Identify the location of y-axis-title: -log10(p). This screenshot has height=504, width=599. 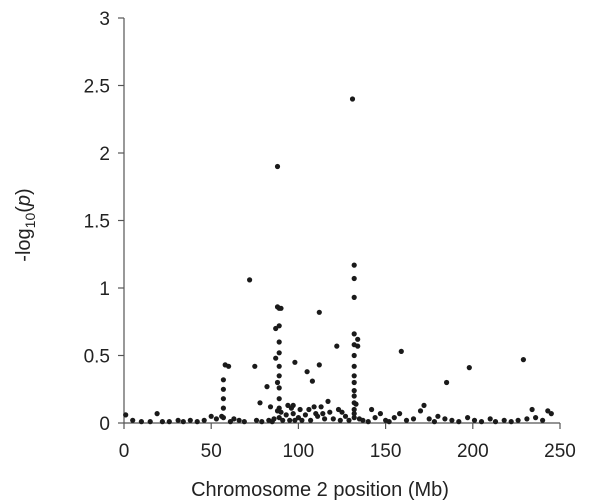
(25, 224).